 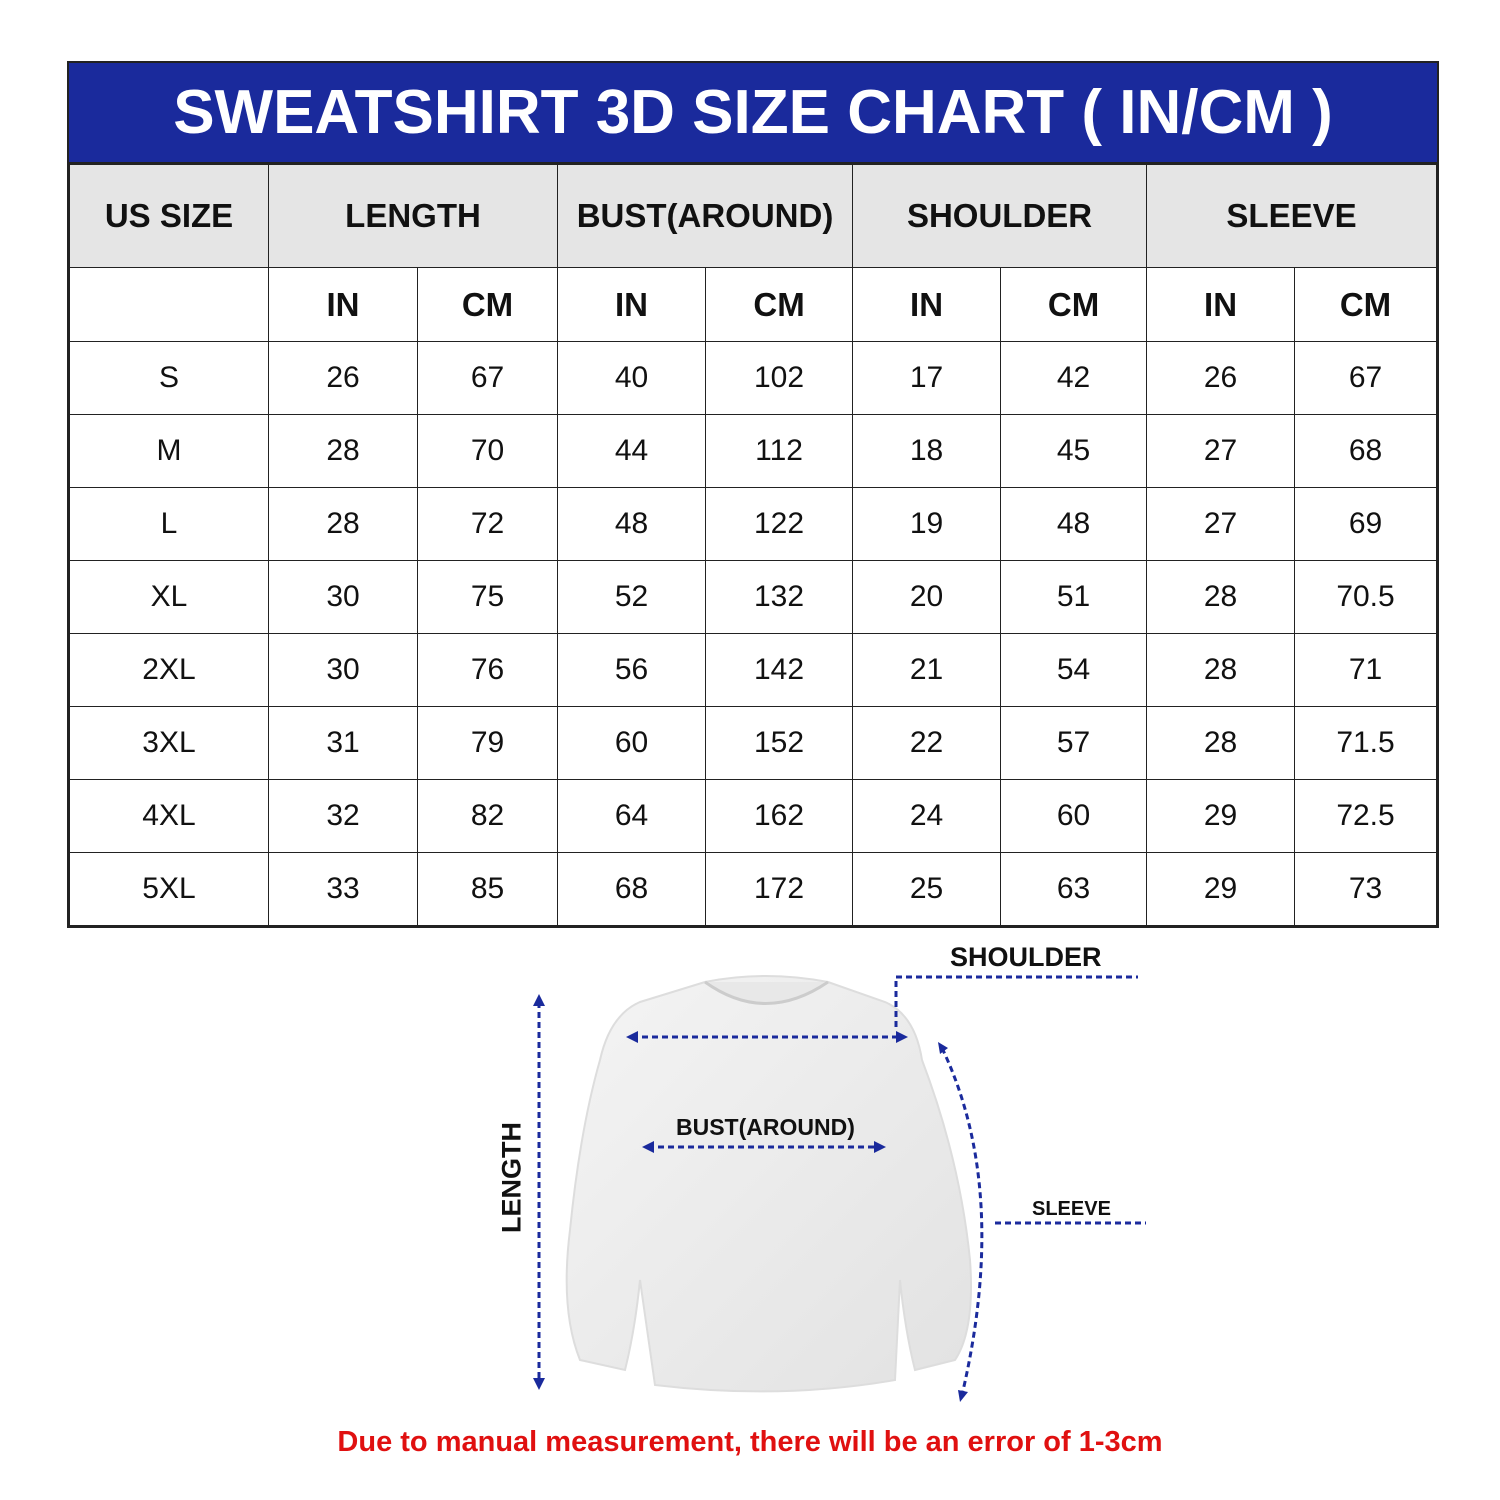 What do you see at coordinates (1074, 743) in the screenshot?
I see `value-cell: 57` at bounding box center [1074, 743].